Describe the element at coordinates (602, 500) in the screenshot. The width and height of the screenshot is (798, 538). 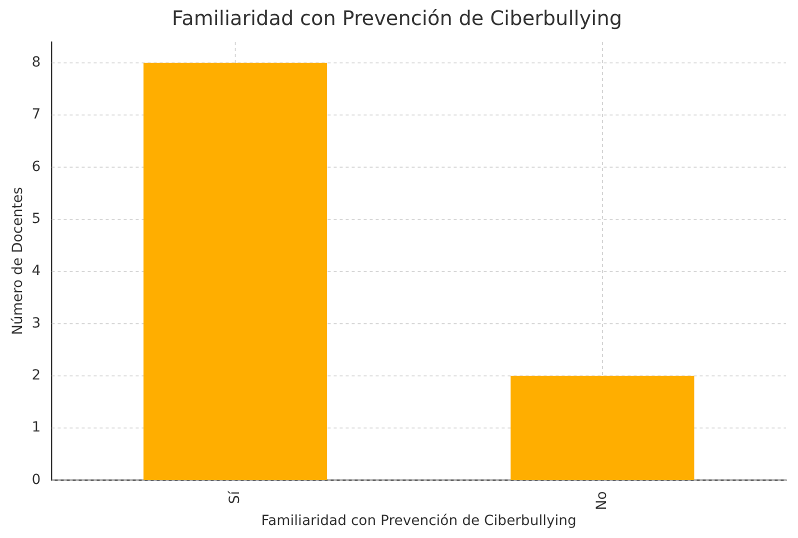
I see `x-tick-label: No` at that location.